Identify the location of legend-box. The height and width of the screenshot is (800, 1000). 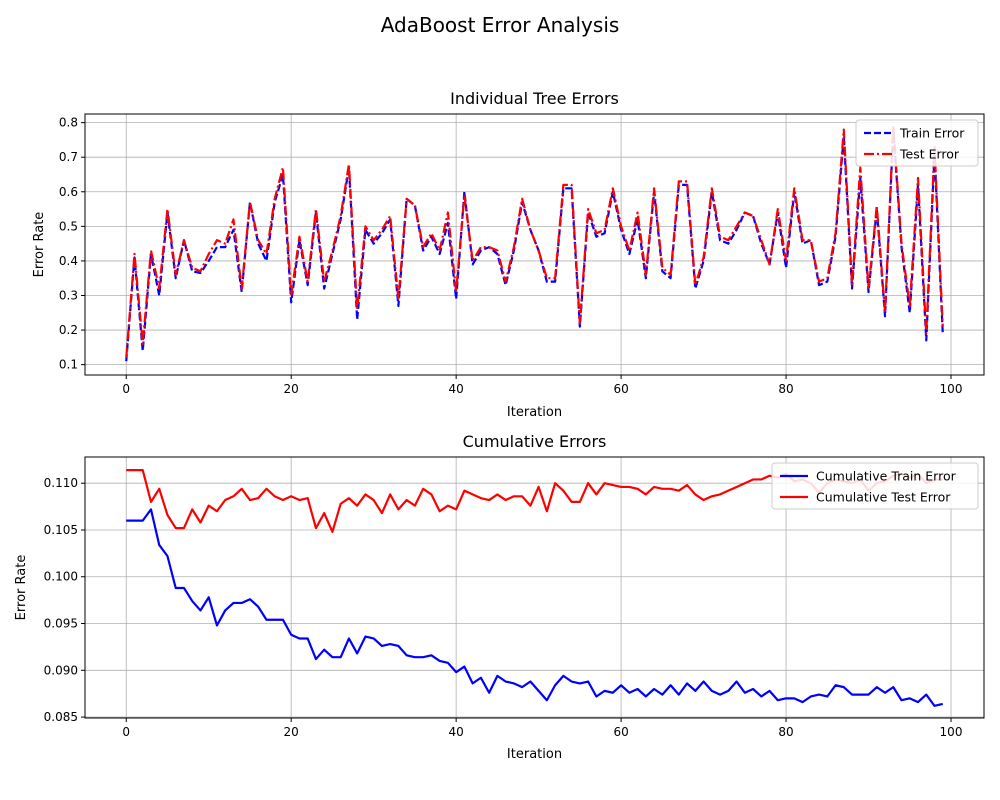
(875, 486).